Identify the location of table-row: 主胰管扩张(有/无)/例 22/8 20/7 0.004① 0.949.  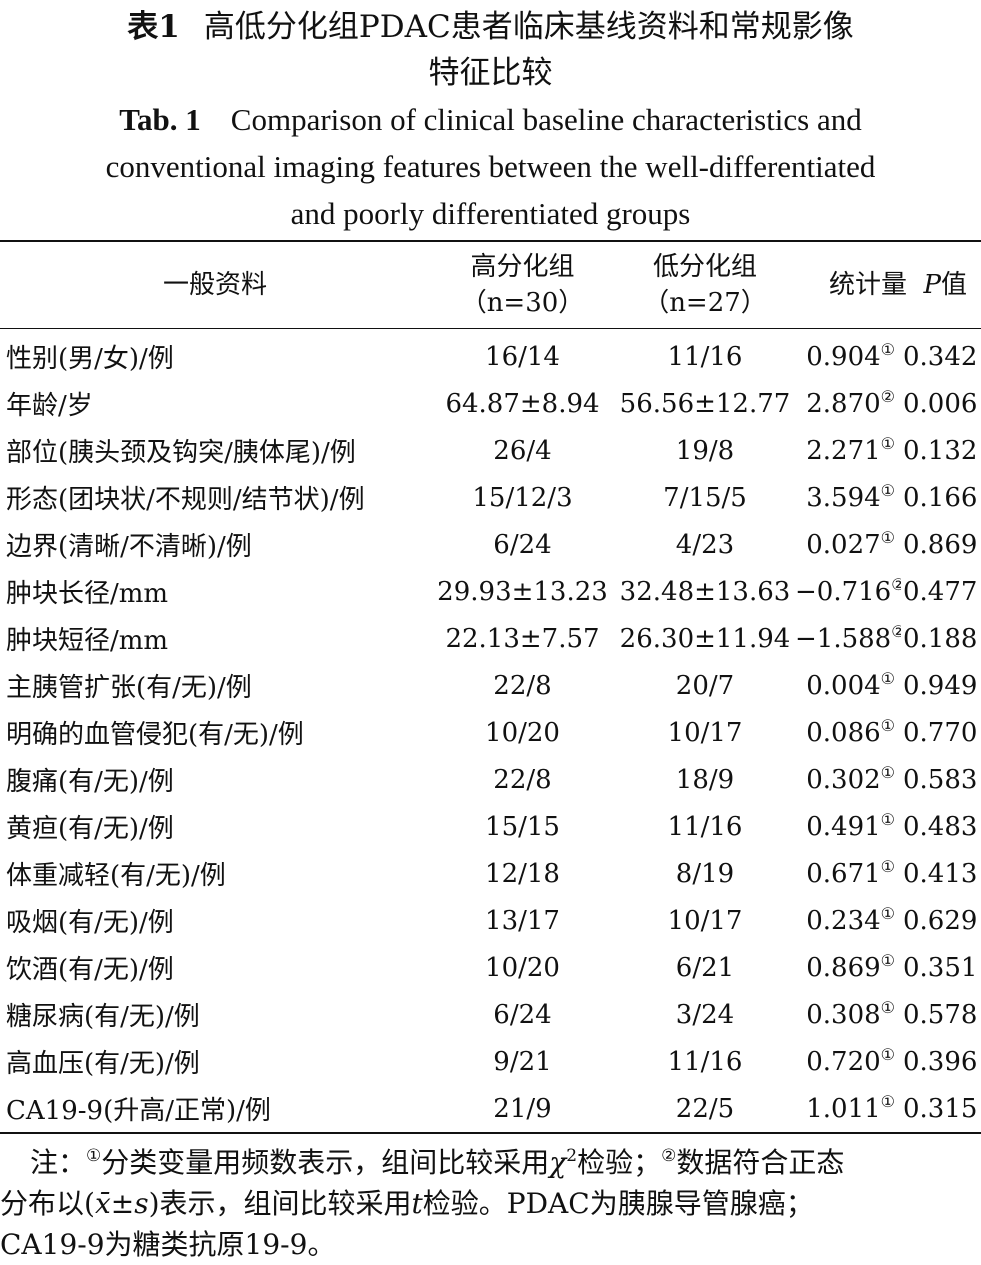
(490, 685).